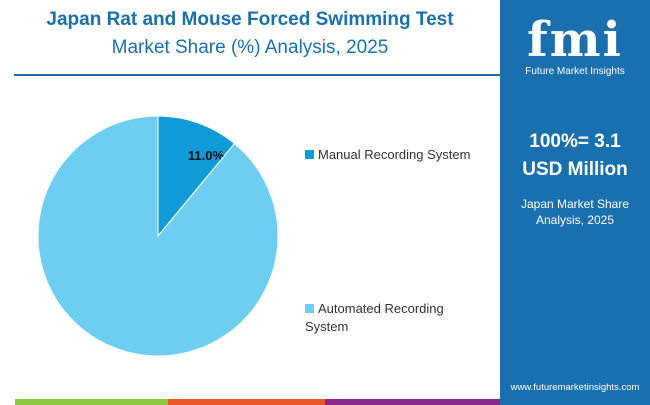 The height and width of the screenshot is (405, 650). Describe the element at coordinates (196, 176) in the screenshot. I see `pie-slice` at that location.